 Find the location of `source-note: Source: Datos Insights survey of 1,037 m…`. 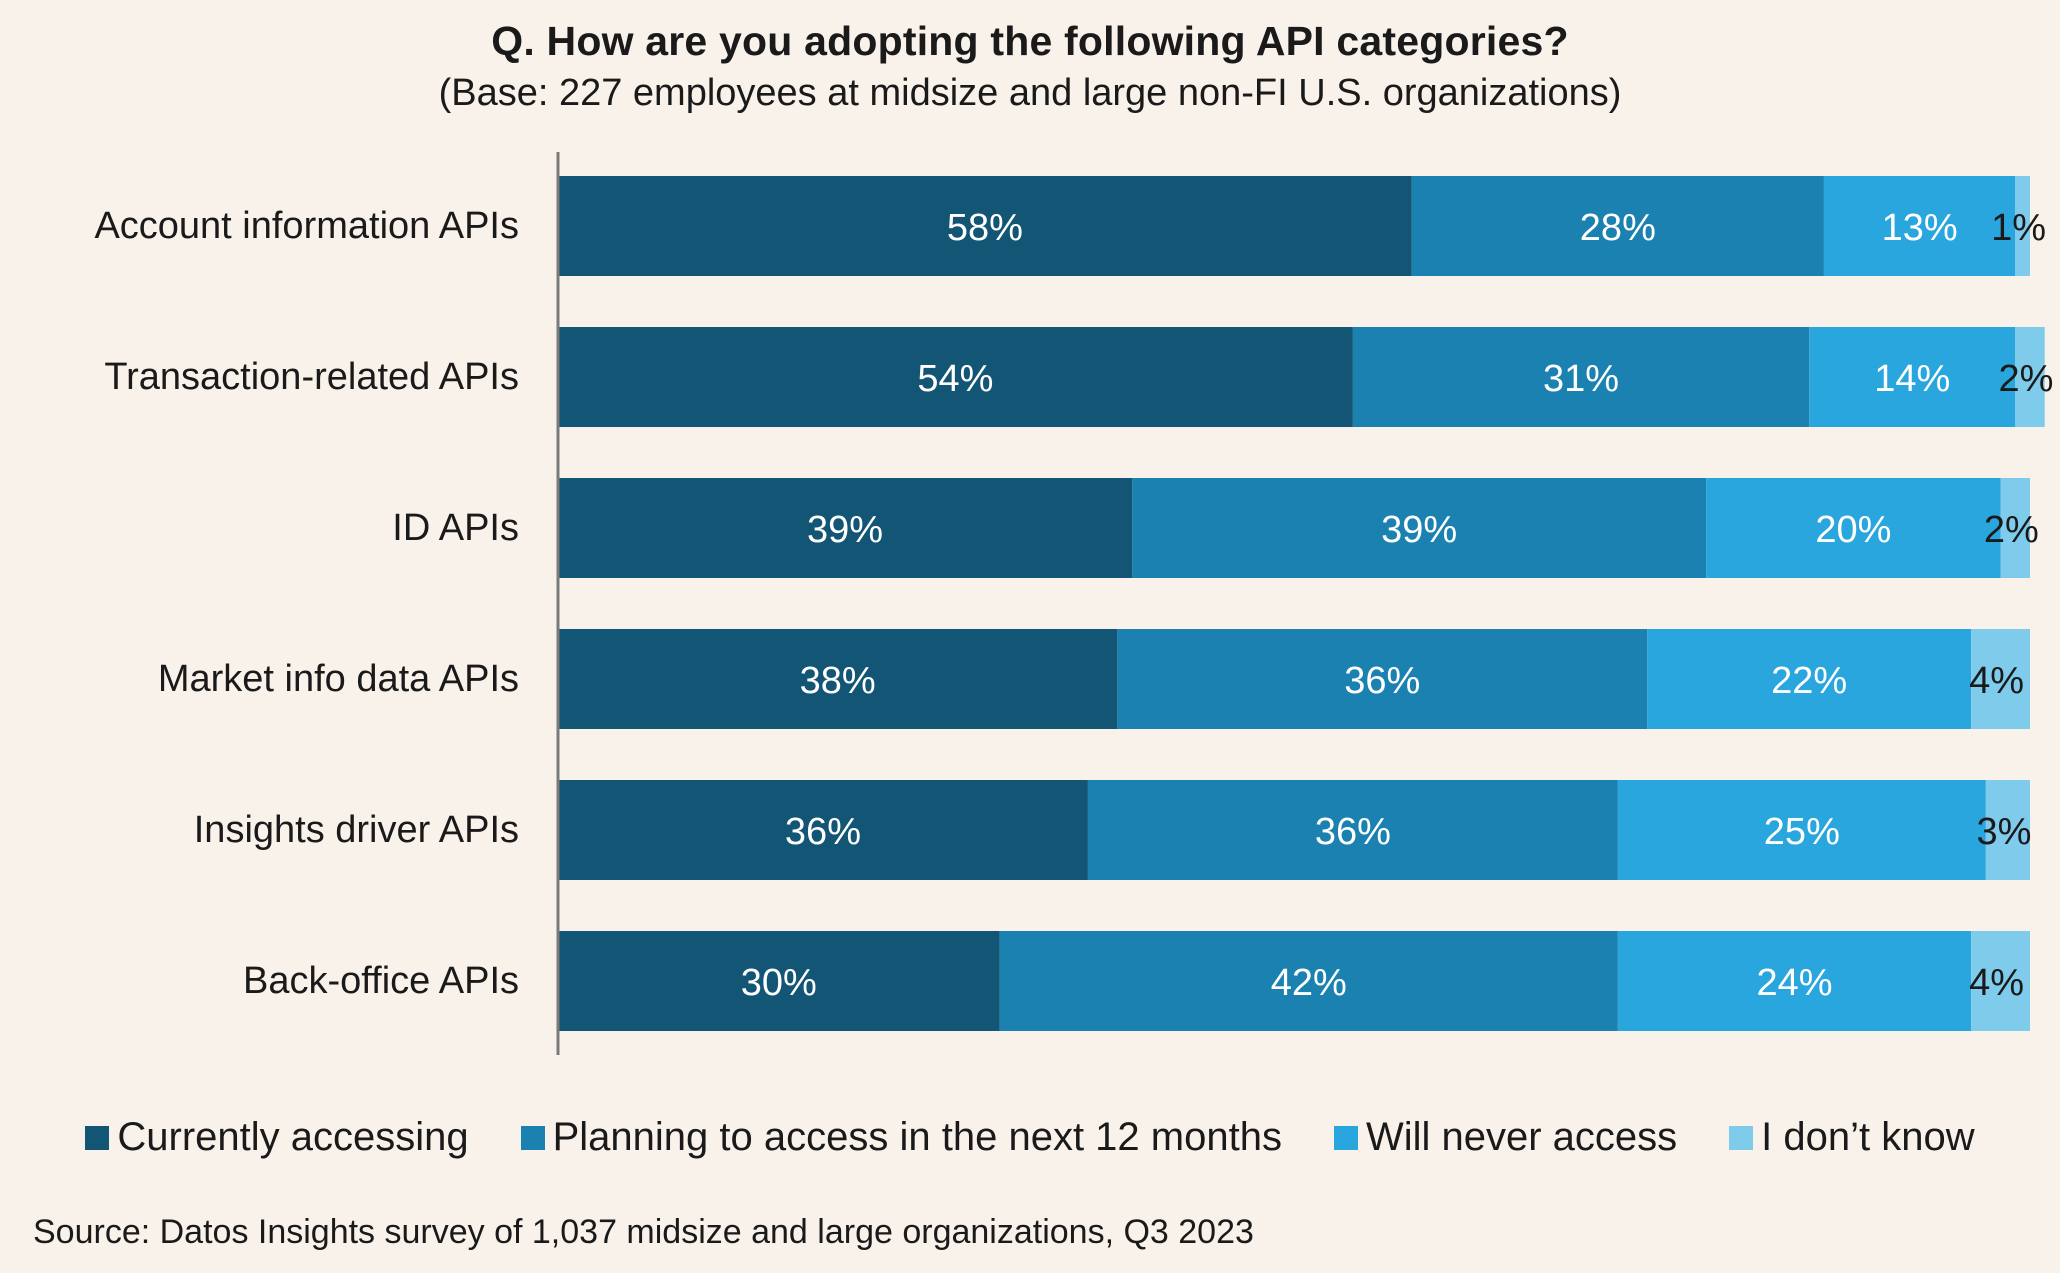

source-note: Source: Datos Insights survey of 1,037 m… is located at coordinates (643, 1232).